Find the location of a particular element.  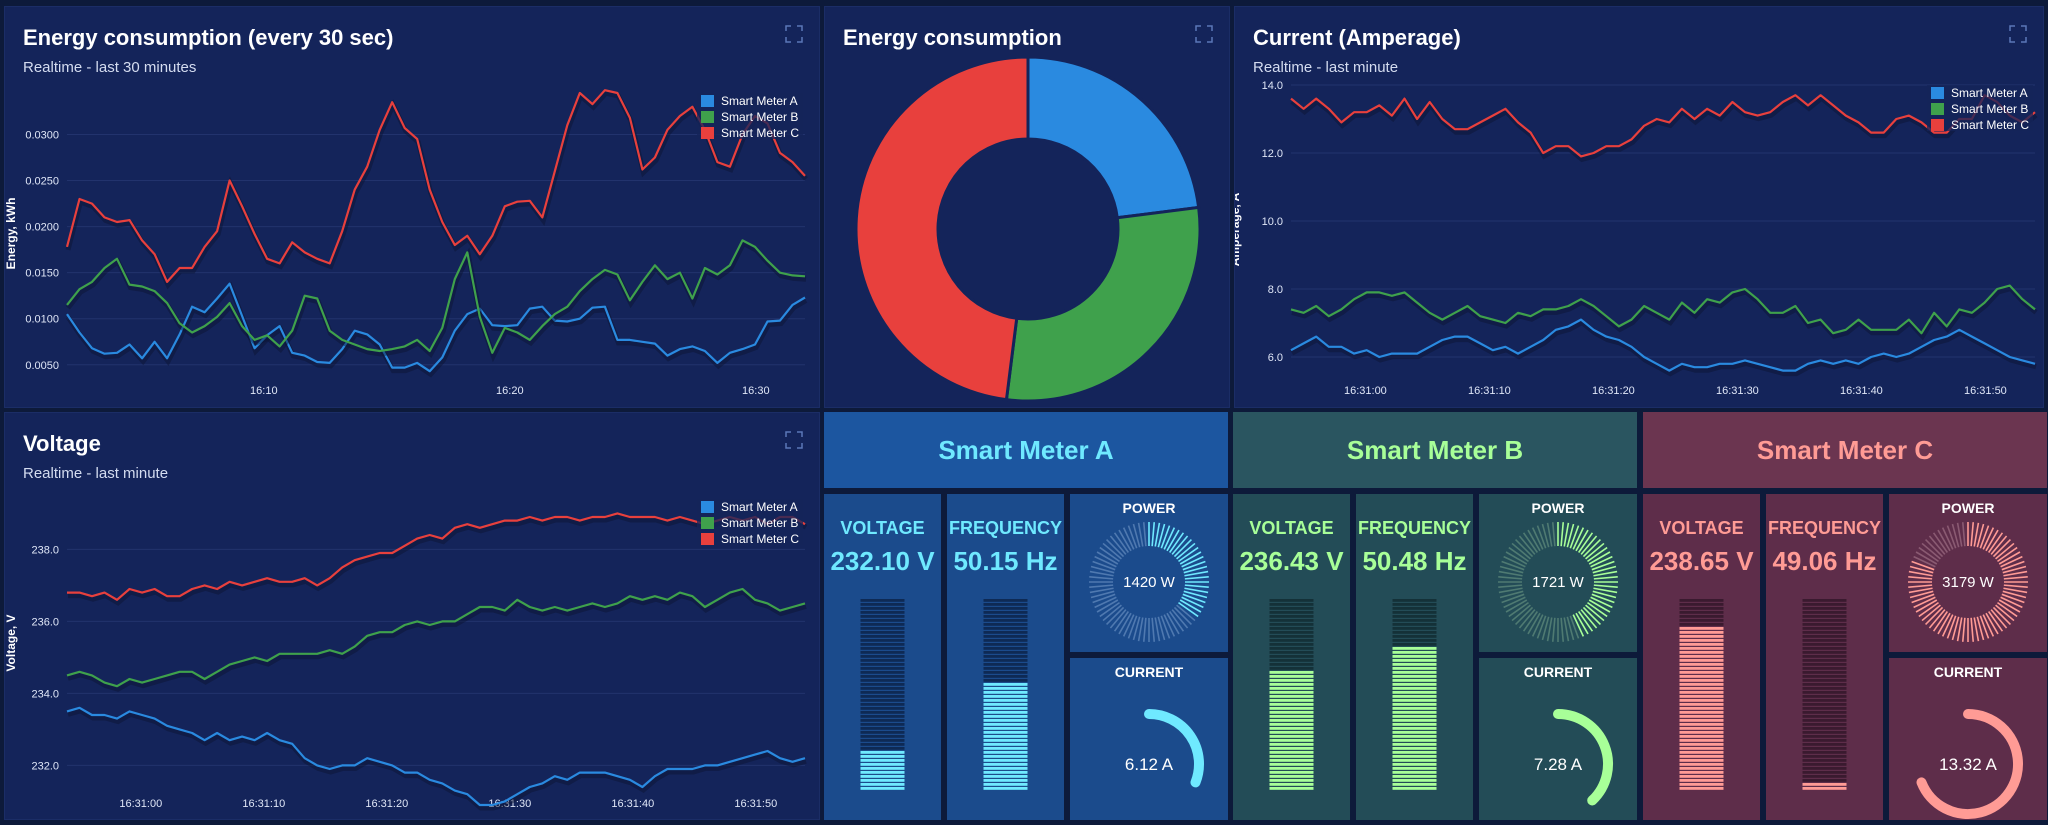

x-tick-label: 16:31:00 is located at coordinates (140, 804).